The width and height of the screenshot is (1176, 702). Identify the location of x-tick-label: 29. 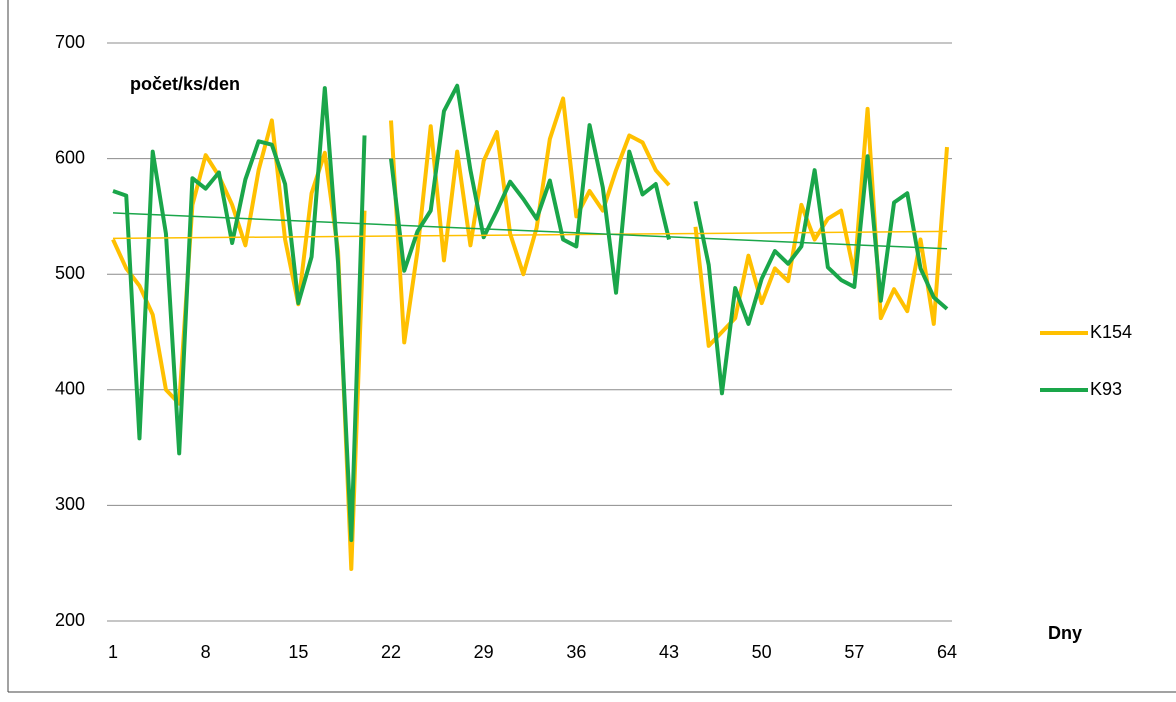
(484, 652).